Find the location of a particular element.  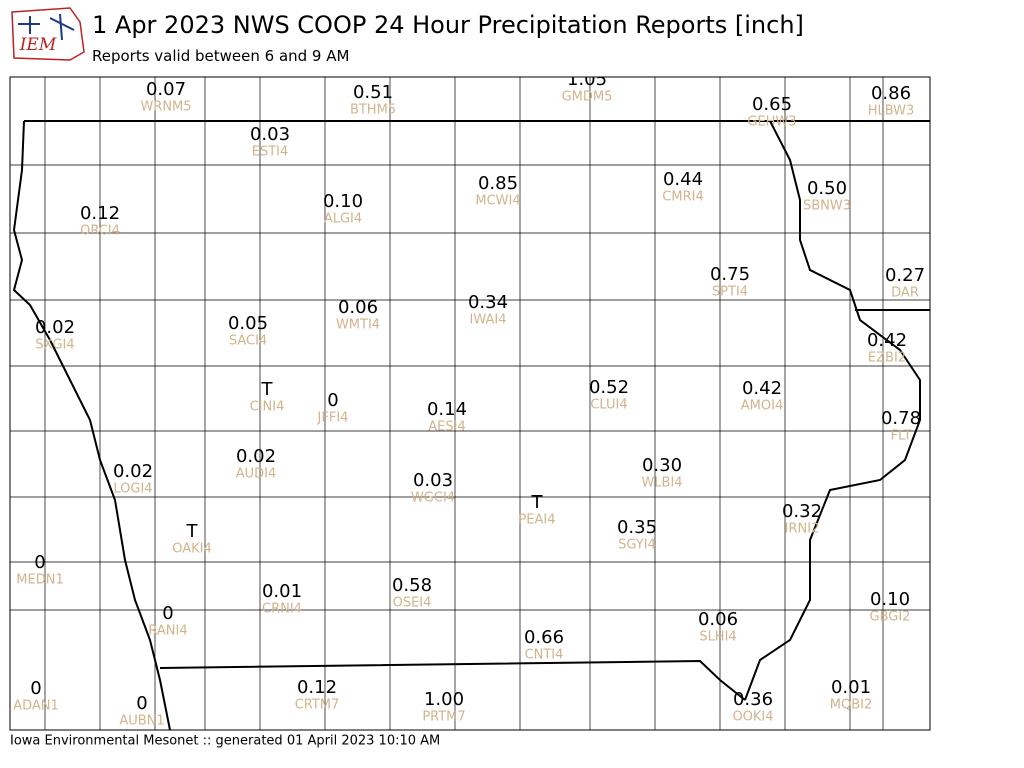

station-id: WGCI4 is located at coordinates (433, 498).